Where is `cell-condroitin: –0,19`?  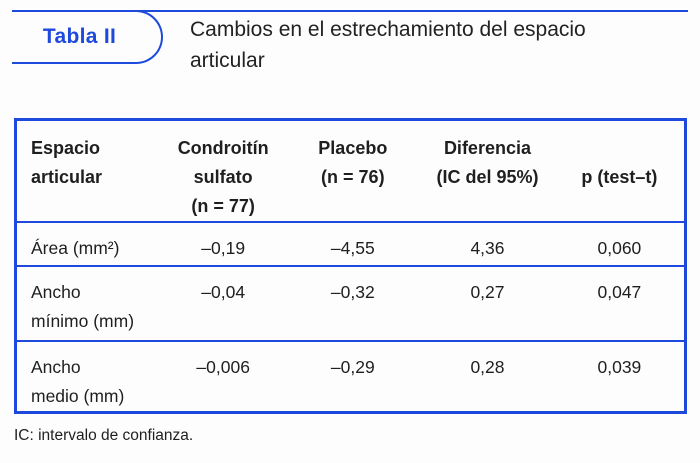 cell-condroitin: –0,19 is located at coordinates (223, 248).